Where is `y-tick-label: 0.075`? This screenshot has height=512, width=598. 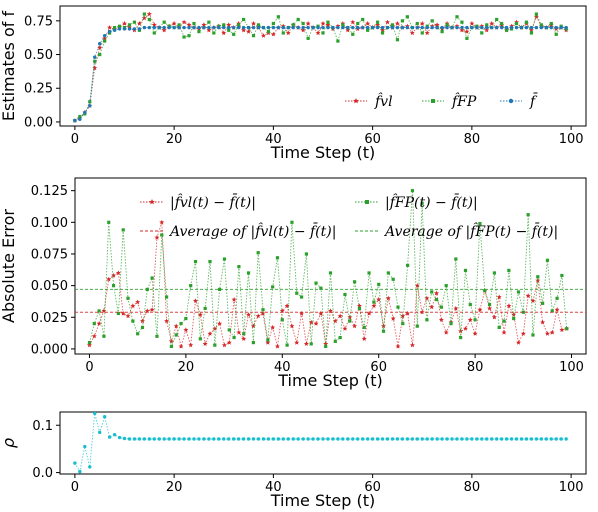 y-tick-label: 0.075 is located at coordinates (49, 254).